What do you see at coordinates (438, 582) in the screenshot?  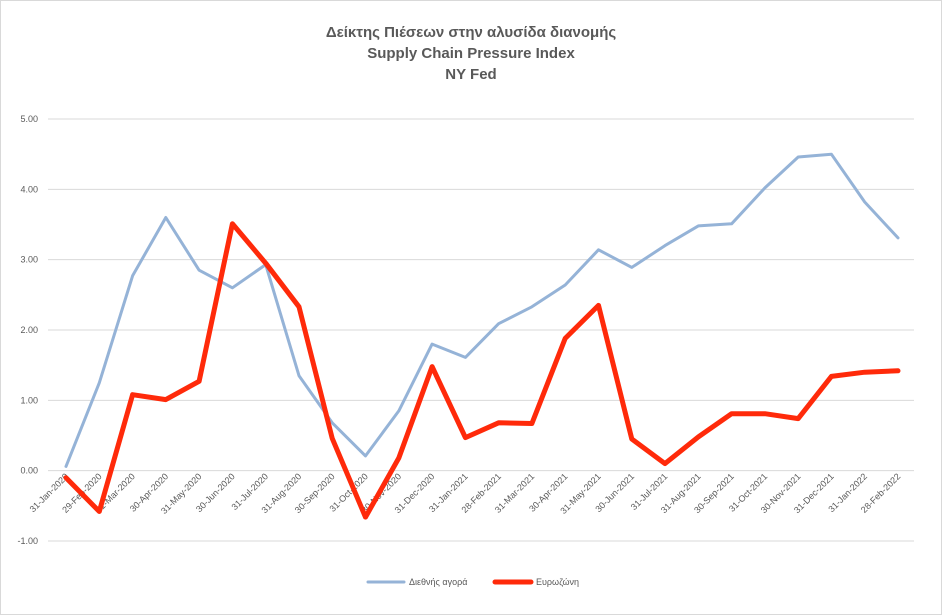 I see `legend-label: Διεθνής αγορά` at bounding box center [438, 582].